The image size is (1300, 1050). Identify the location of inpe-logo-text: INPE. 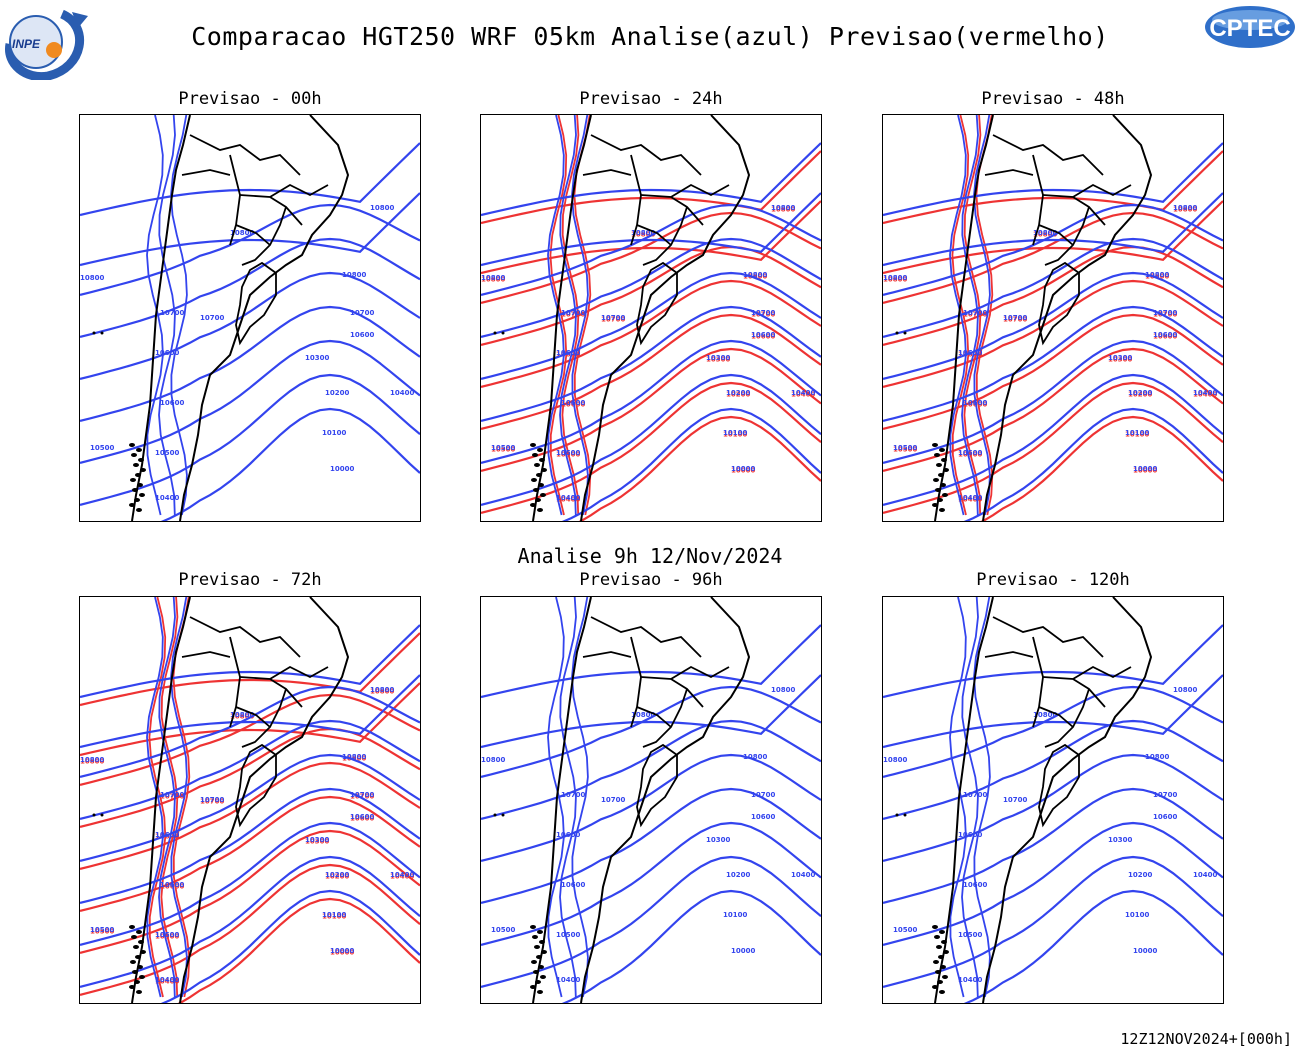
(26, 44).